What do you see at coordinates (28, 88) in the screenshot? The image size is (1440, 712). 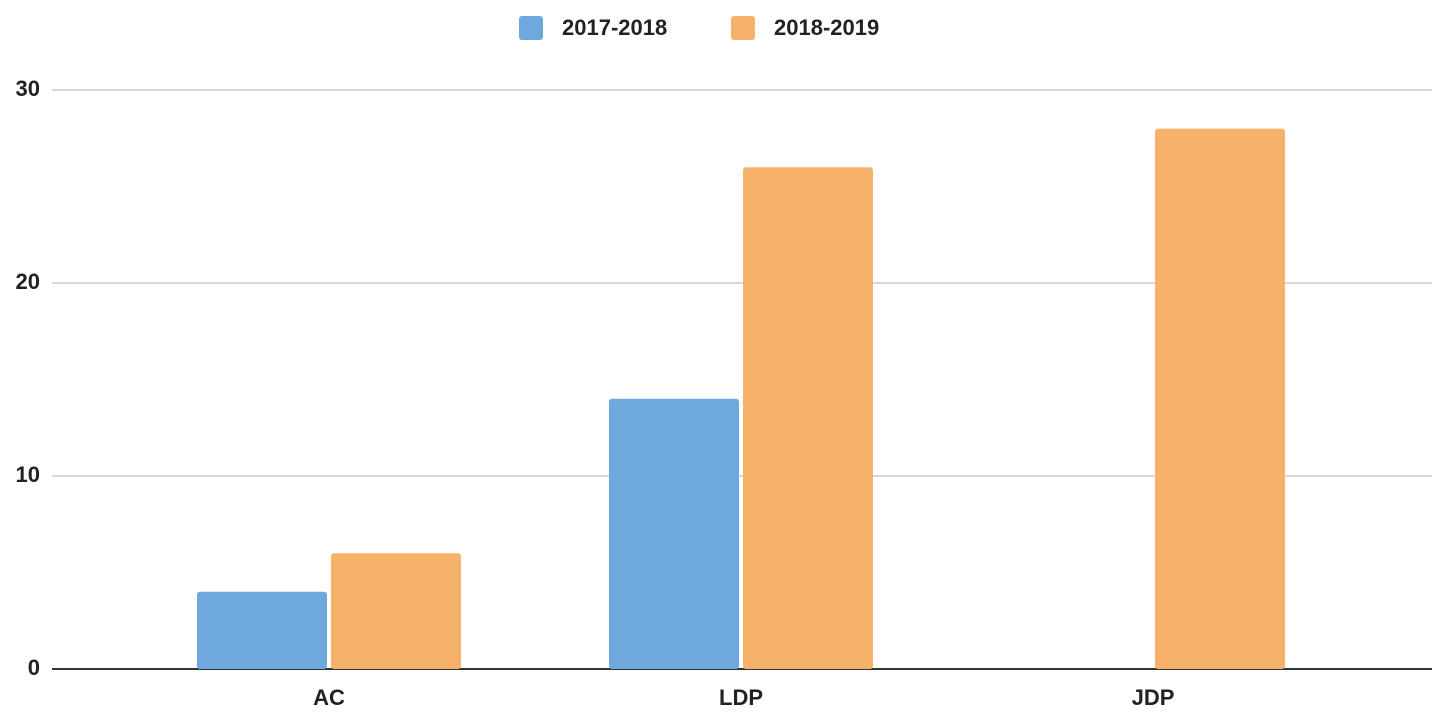 I see `y-tick-label: 30` at bounding box center [28, 88].